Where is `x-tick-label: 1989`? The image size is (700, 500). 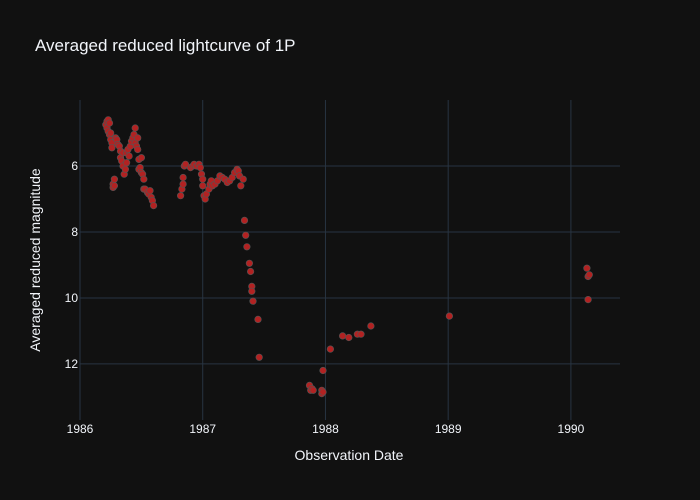
x-tick-label: 1989 is located at coordinates (448, 429).